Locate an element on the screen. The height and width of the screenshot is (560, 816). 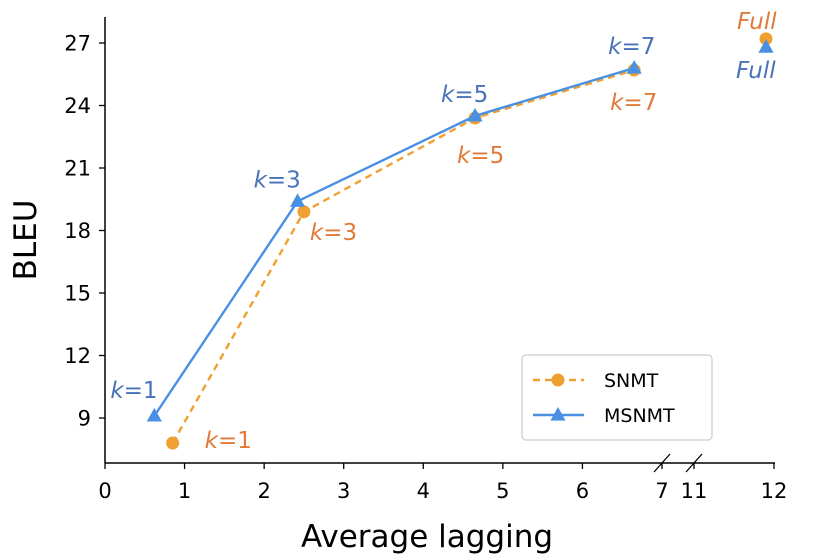
point-msnmt-full is located at coordinates (766, 46).